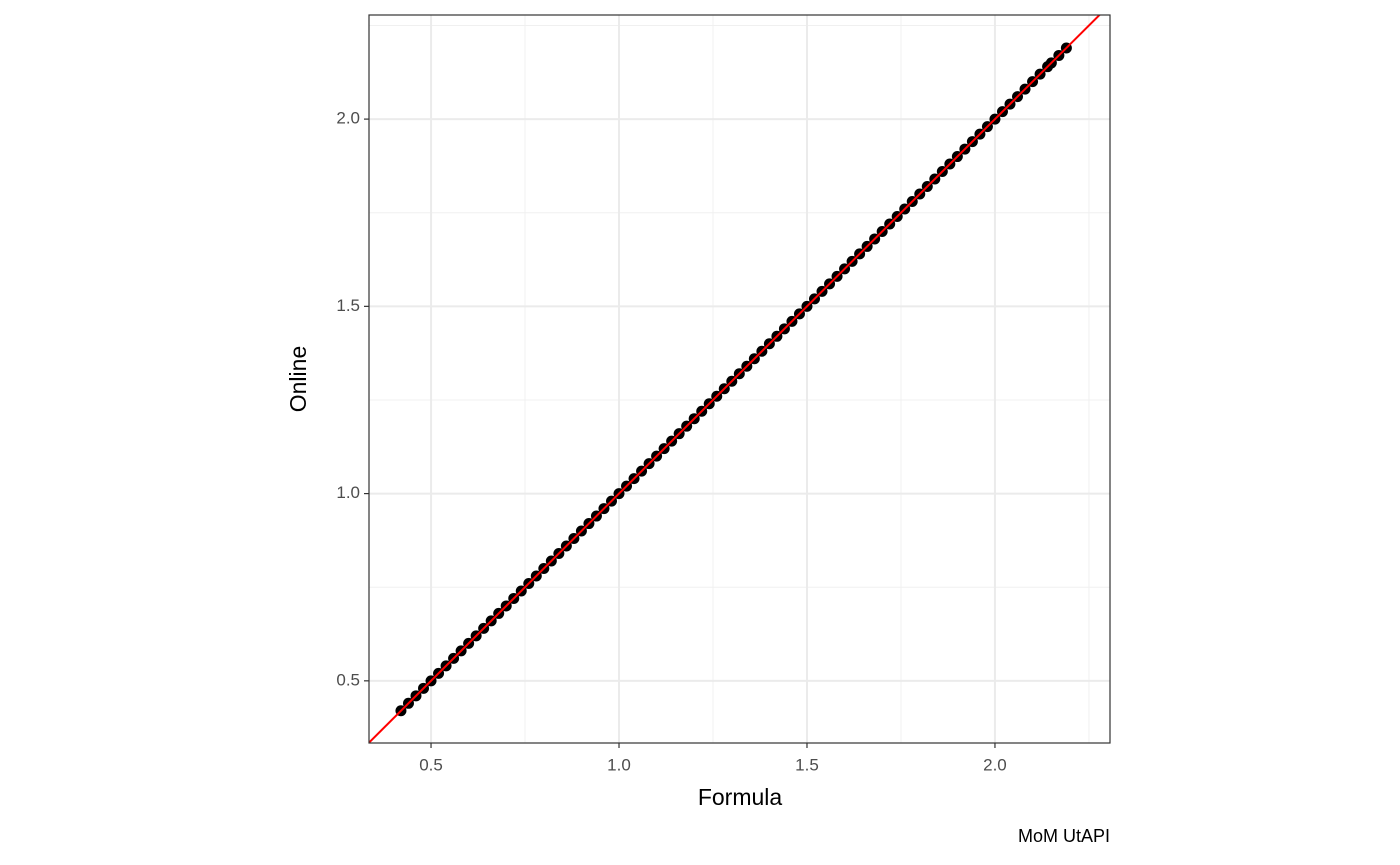 The height and width of the screenshot is (865, 1400). What do you see at coordinates (348, 118) in the screenshot?
I see `y-tick-label: 2.0` at bounding box center [348, 118].